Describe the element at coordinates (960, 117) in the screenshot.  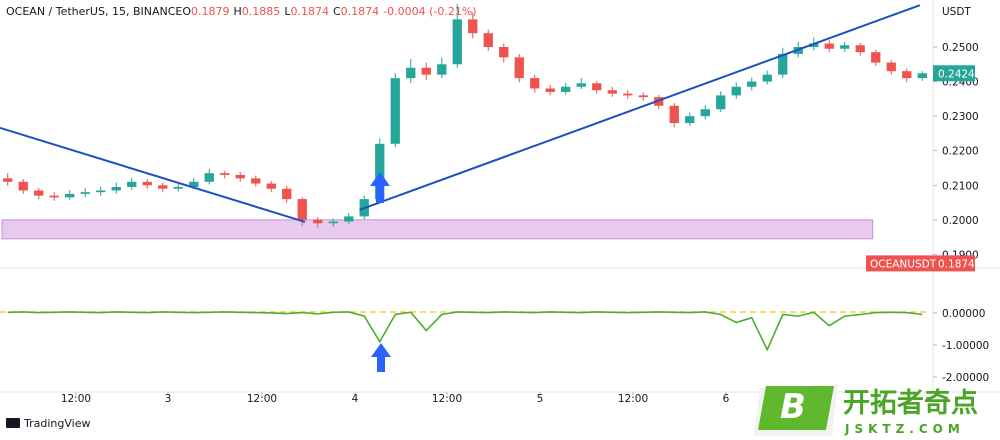
I see `y-tick-label: 0.2300` at that location.